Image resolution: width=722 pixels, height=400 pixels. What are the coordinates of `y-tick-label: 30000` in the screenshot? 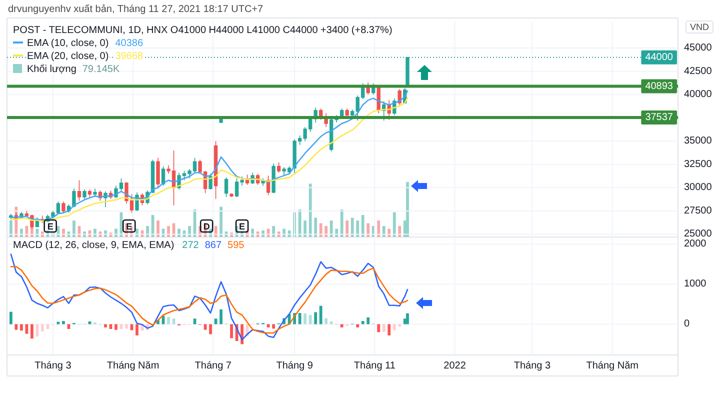 It's located at (698, 188).